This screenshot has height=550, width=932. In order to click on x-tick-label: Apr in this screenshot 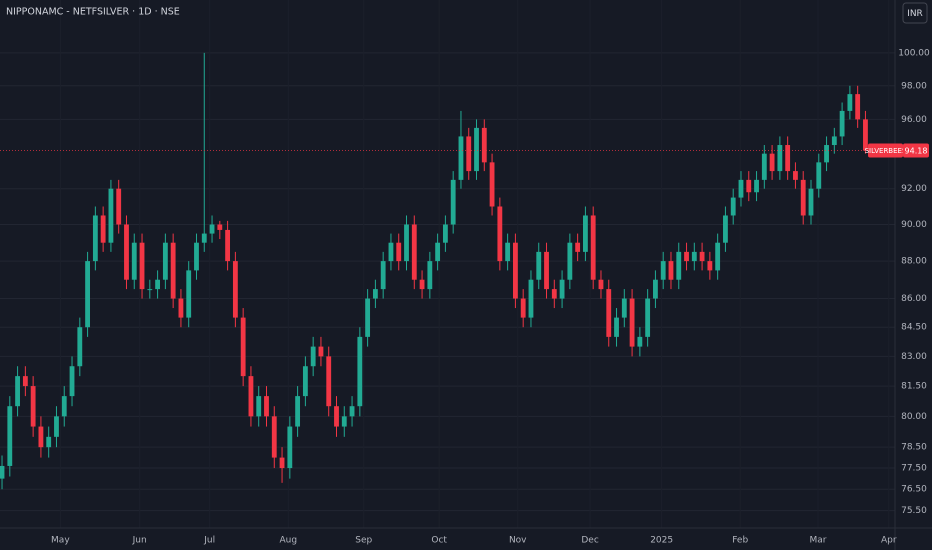, I will do `click(889, 541)`.